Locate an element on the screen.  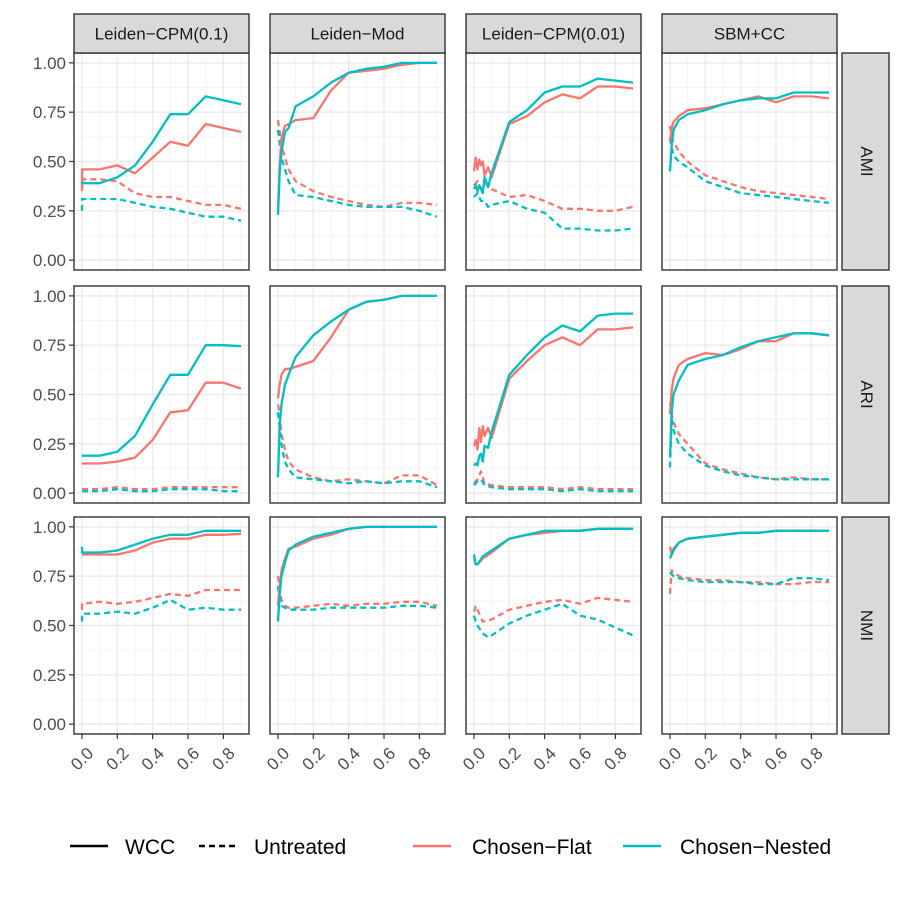
column-strip-label: Leiden−CPM(0.1) is located at coordinates (162, 34).